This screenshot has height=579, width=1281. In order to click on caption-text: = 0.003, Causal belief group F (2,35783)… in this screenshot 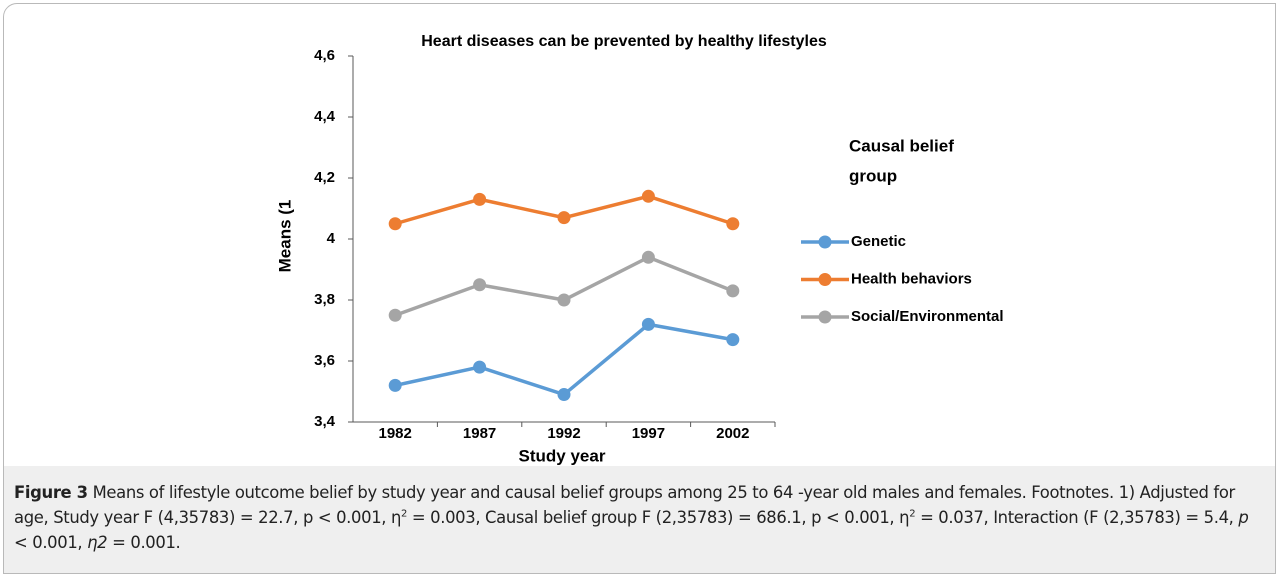, I will do `click(658, 517)`.